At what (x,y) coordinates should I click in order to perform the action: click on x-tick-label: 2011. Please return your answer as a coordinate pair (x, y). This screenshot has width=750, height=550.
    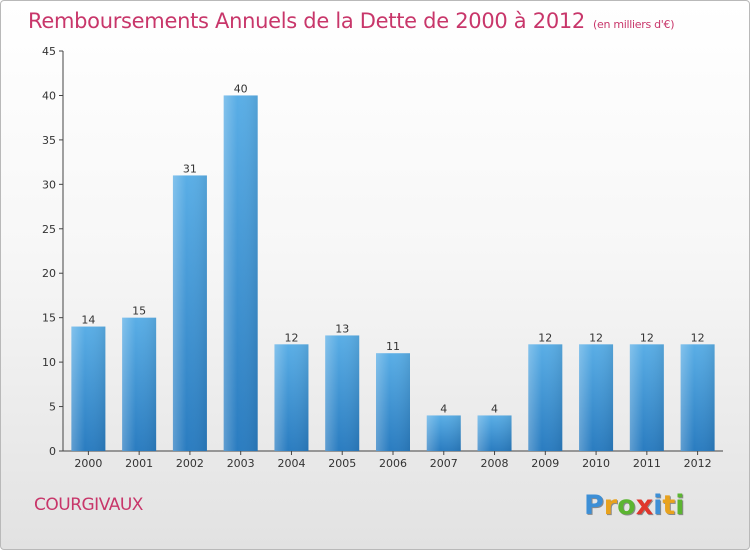
    Looking at the image, I should click on (647, 463).